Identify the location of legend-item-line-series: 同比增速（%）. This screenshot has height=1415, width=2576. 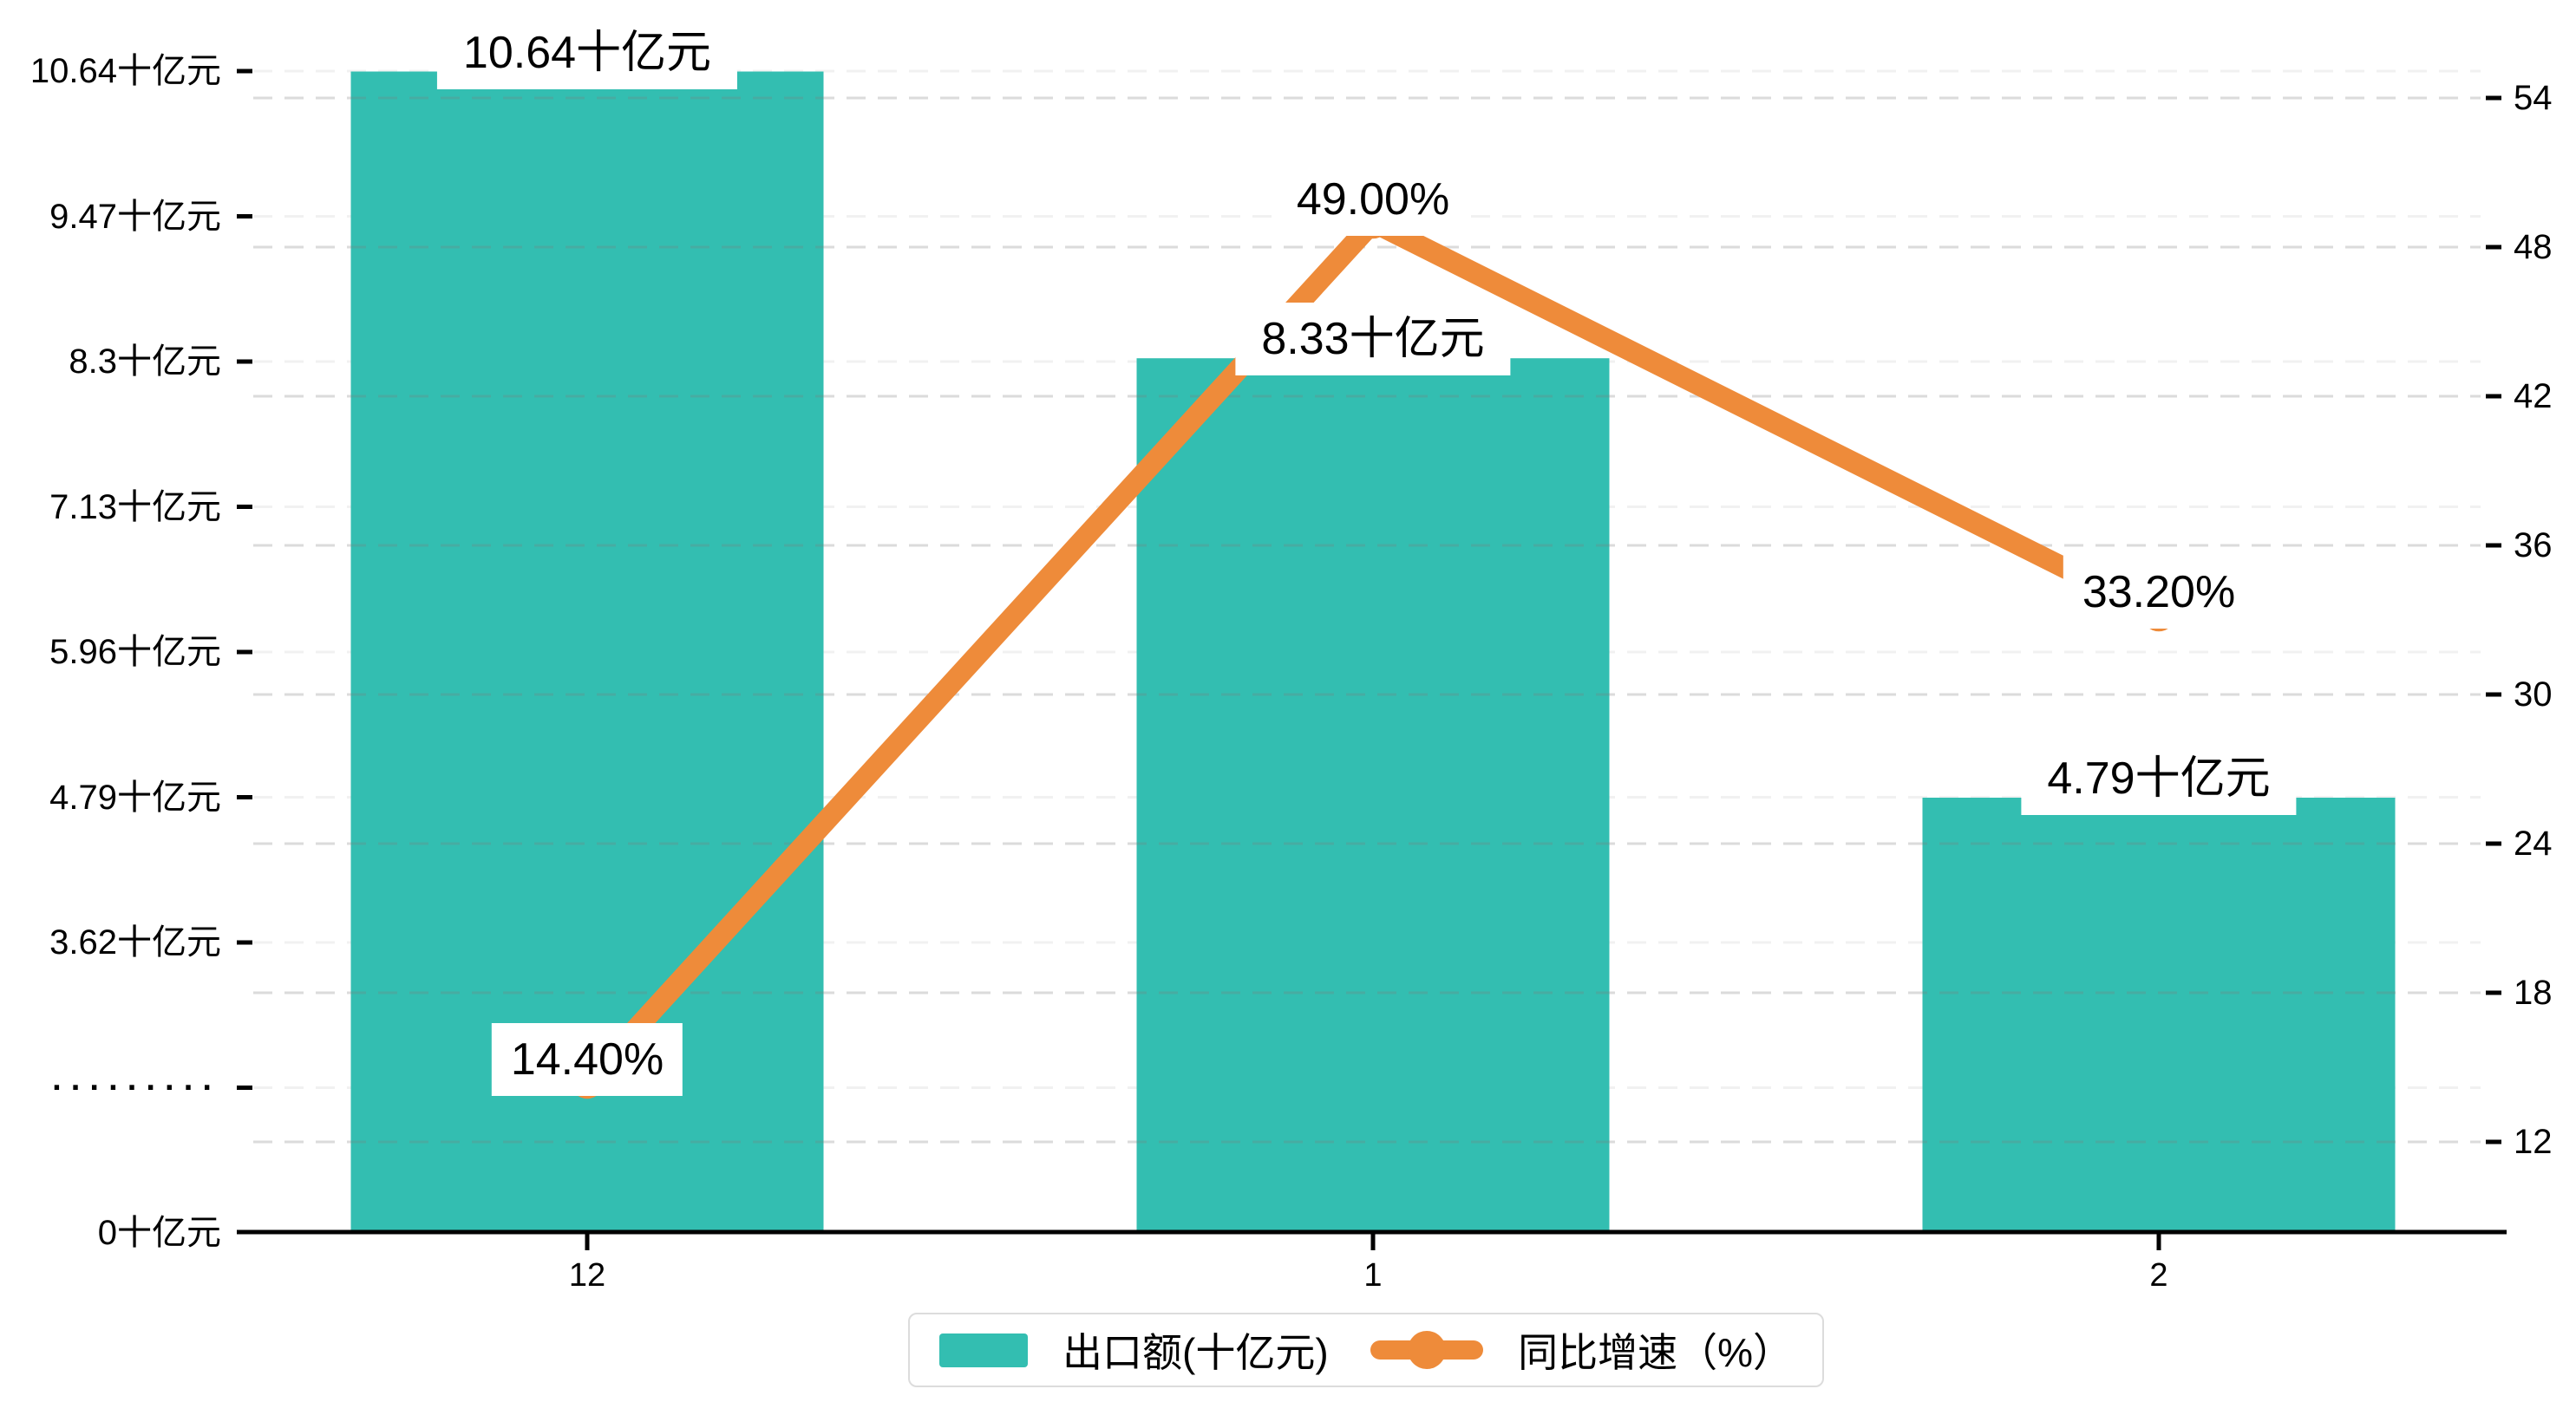
(1581, 1350).